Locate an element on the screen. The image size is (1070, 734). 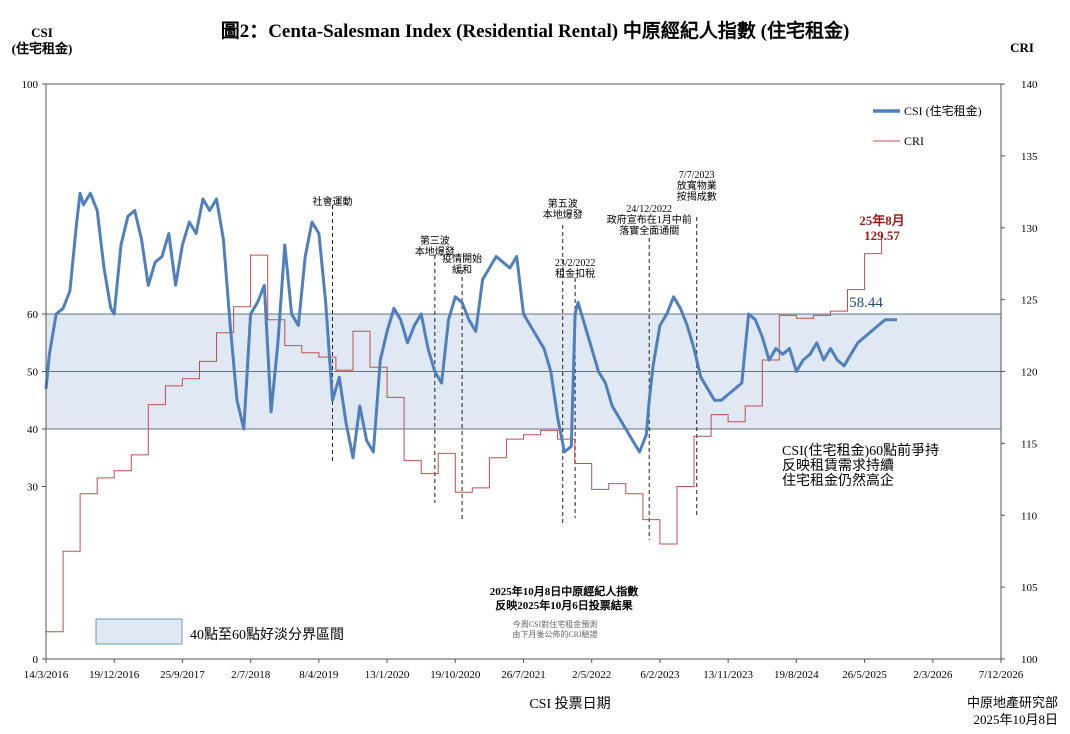
y-right-tick-label-135: 135 is located at coordinates (1029, 157).